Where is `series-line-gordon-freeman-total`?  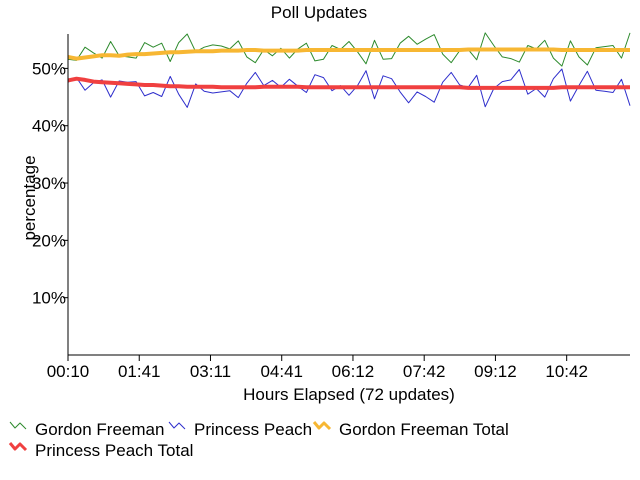 series-line-gordon-freeman-total is located at coordinates (348, 54).